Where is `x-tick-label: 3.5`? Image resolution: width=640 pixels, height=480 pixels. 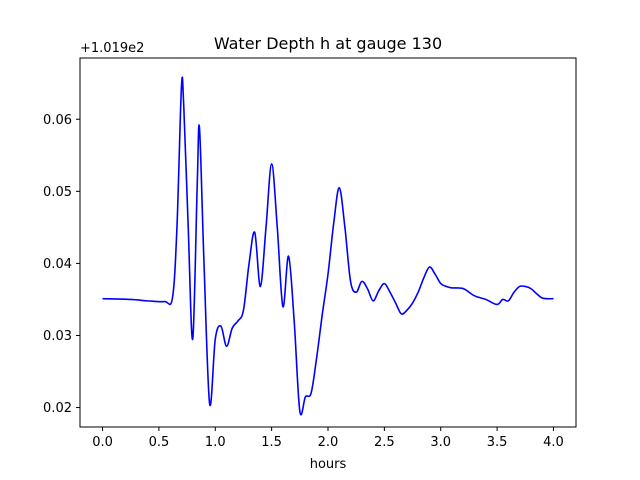 x-tick-label: 3.5 is located at coordinates (497, 442).